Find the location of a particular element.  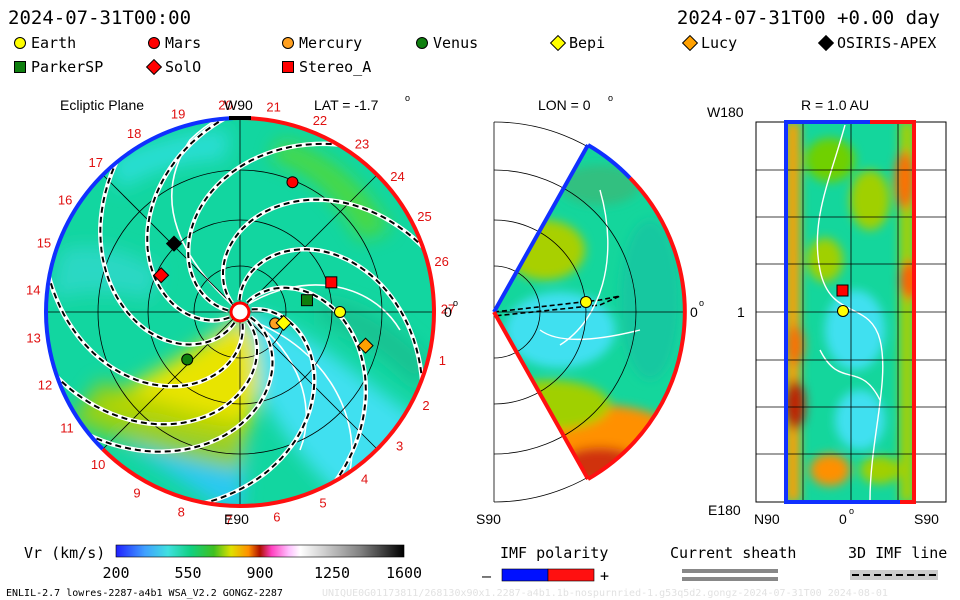

carrington-tick-label: 14 is located at coordinates (33, 290).